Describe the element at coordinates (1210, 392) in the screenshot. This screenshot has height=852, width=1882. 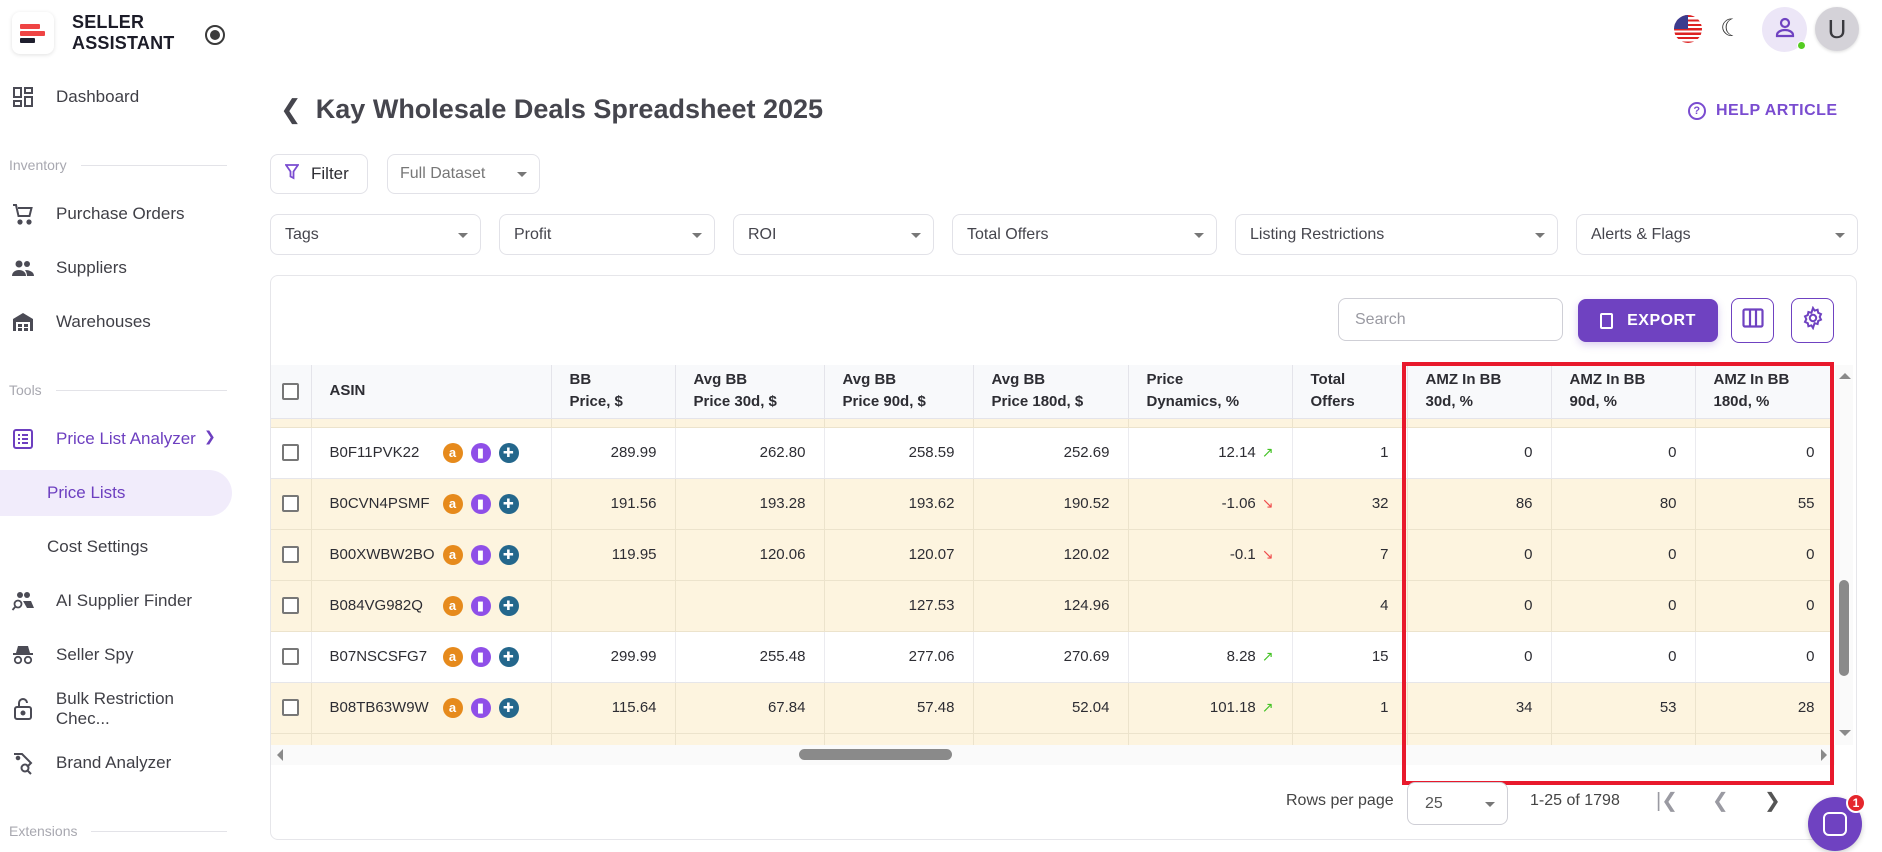
I see `column-header-price-dynamics: Price Dynamics, %` at that location.